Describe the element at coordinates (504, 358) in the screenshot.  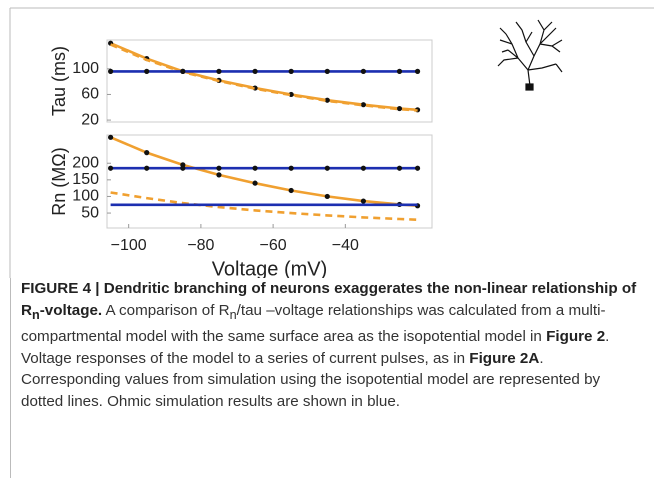
I see `figure-ref: Figure 2A` at that location.